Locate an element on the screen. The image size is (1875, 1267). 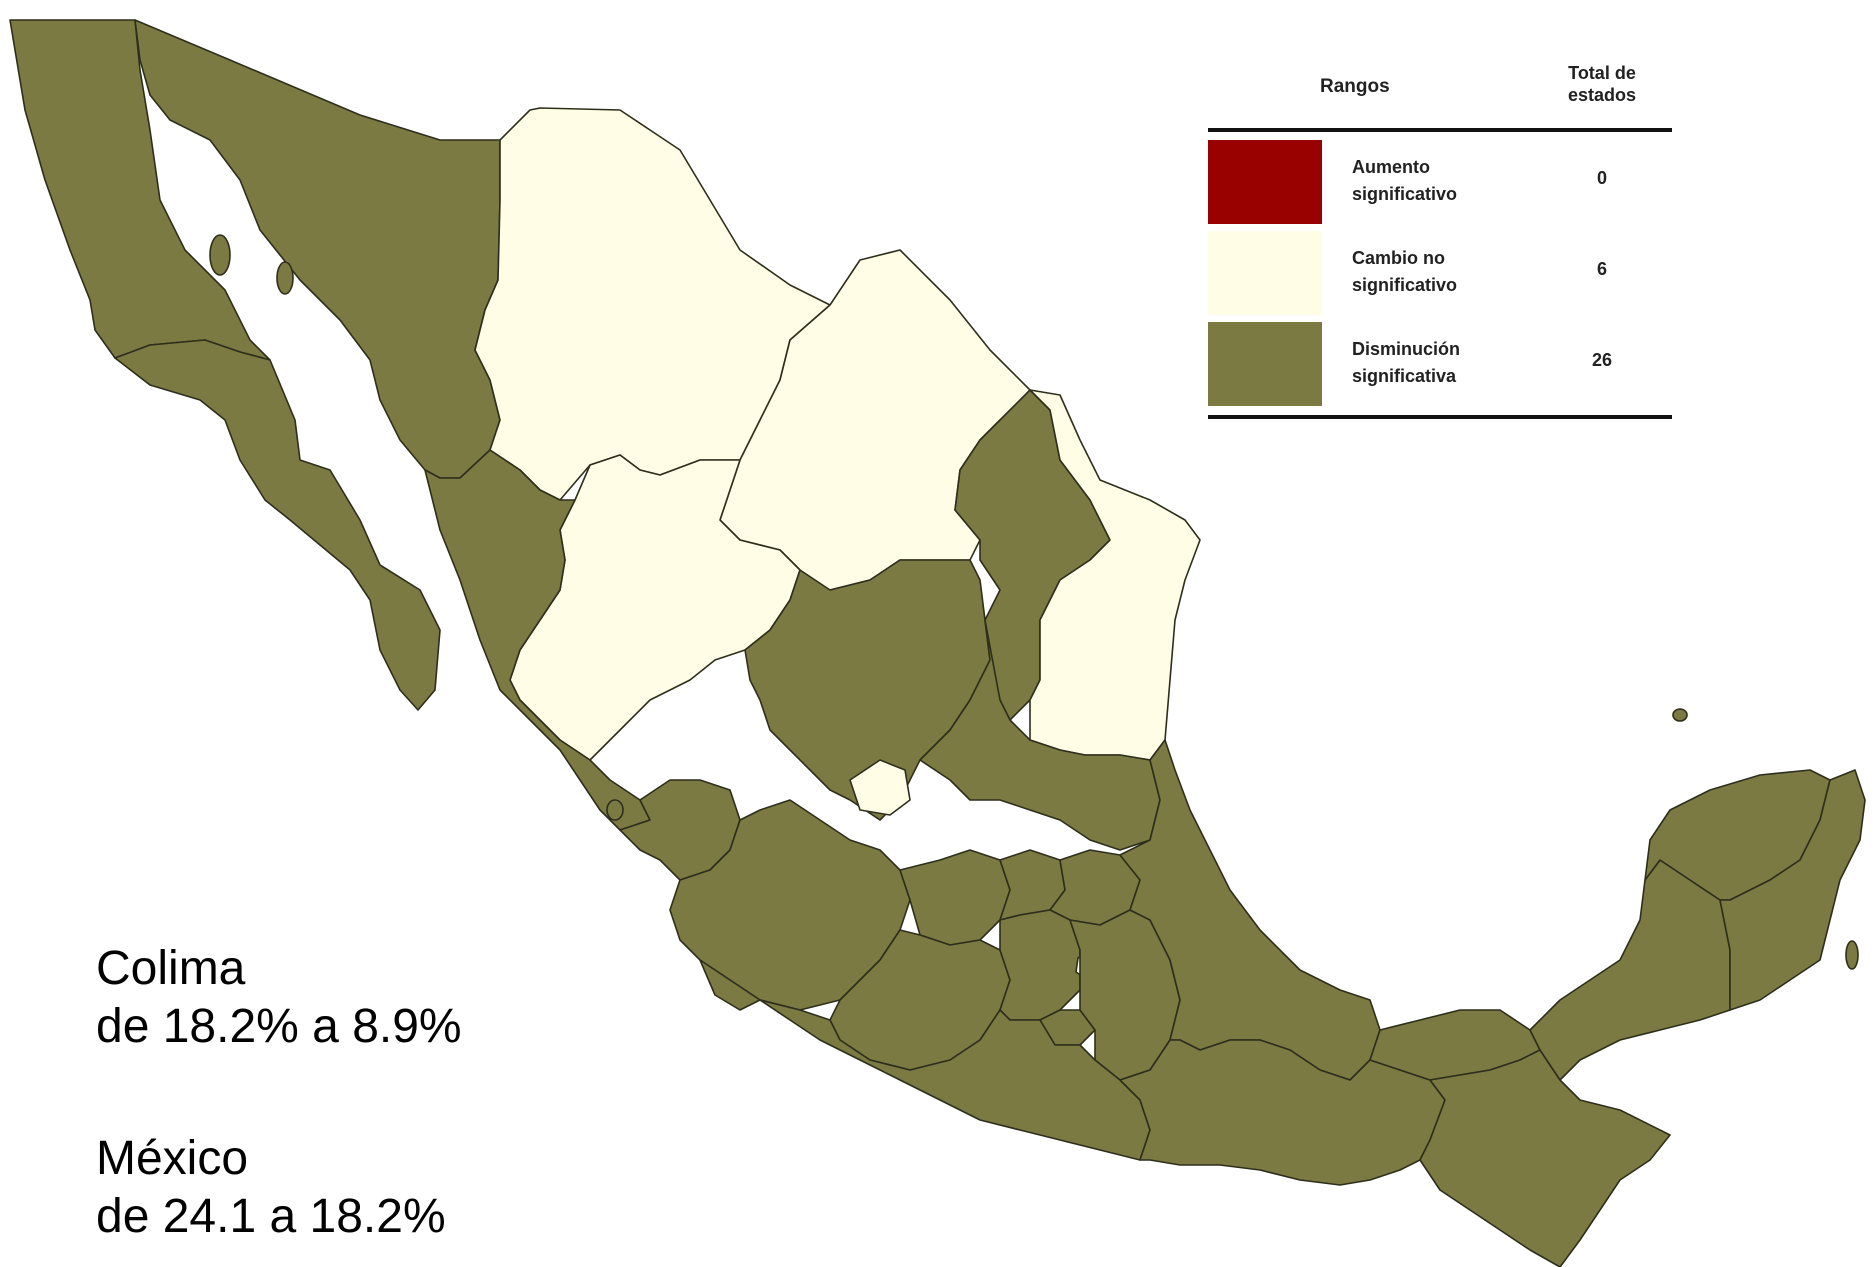
annotation-mexico-name: México is located at coordinates (172, 1158).